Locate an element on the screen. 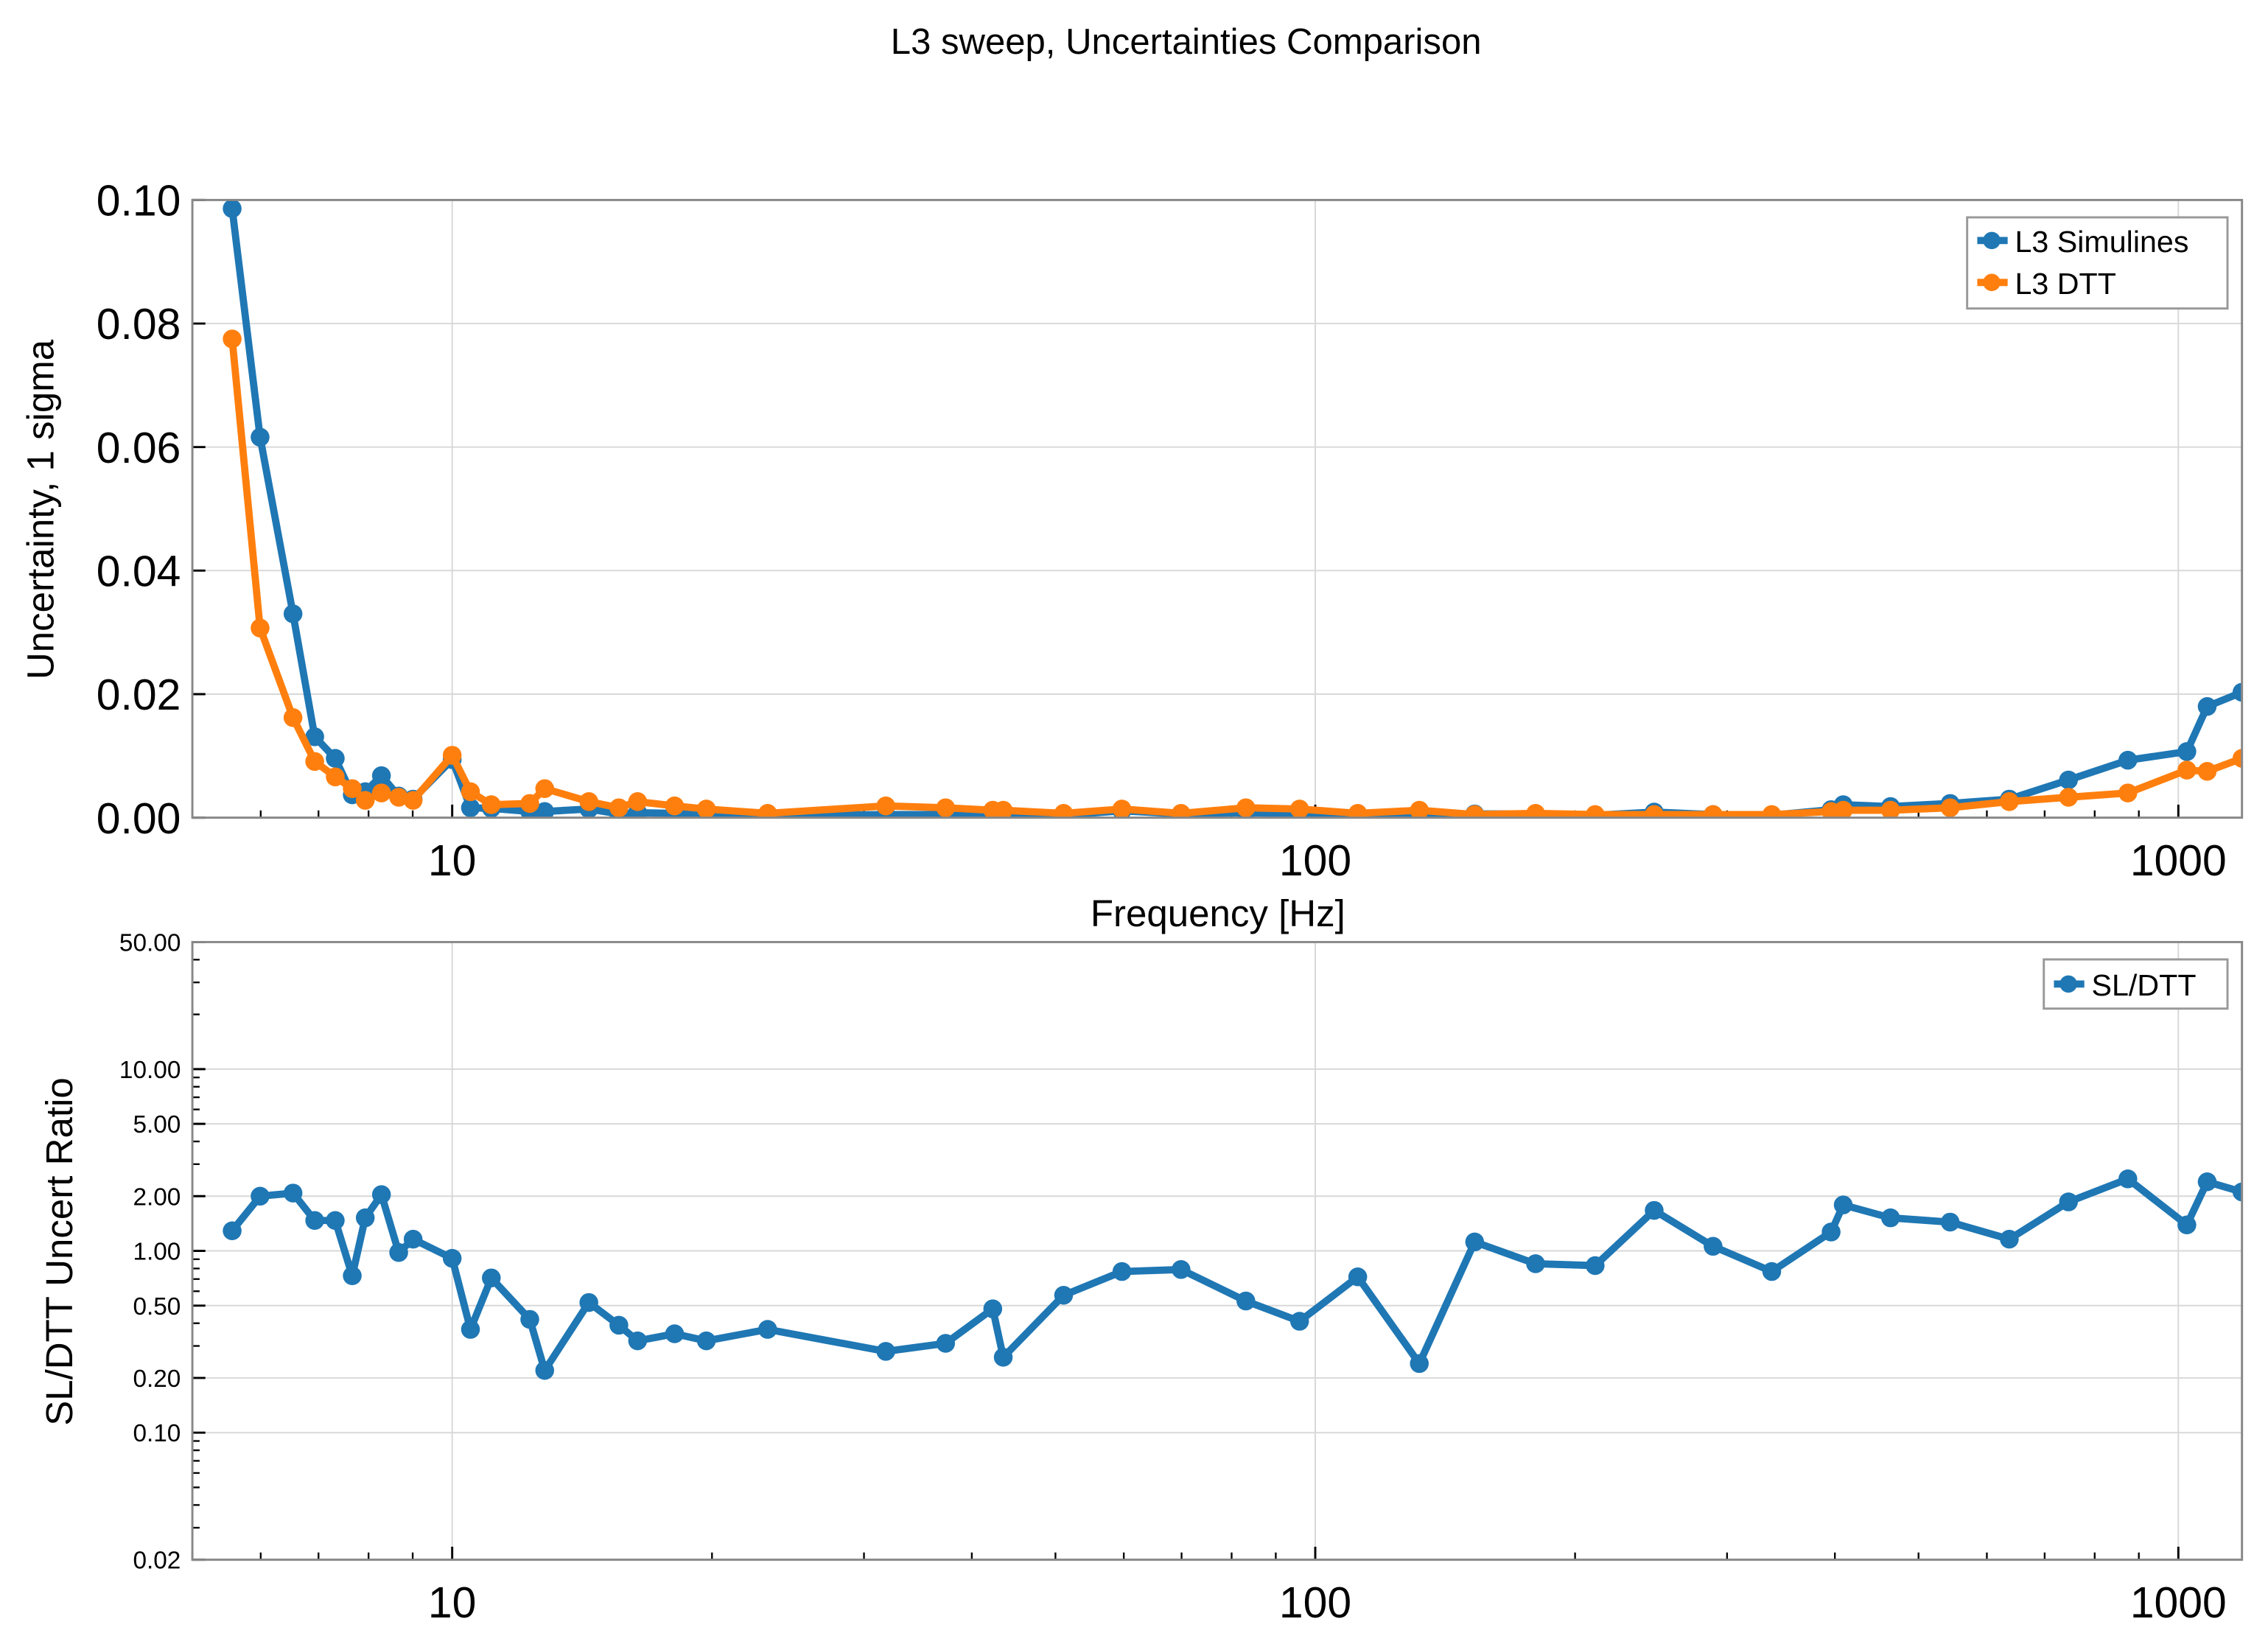 Image resolution: width=2268 pixels, height=1644 pixels. y-tick-label: 1.00 is located at coordinates (157, 1252).